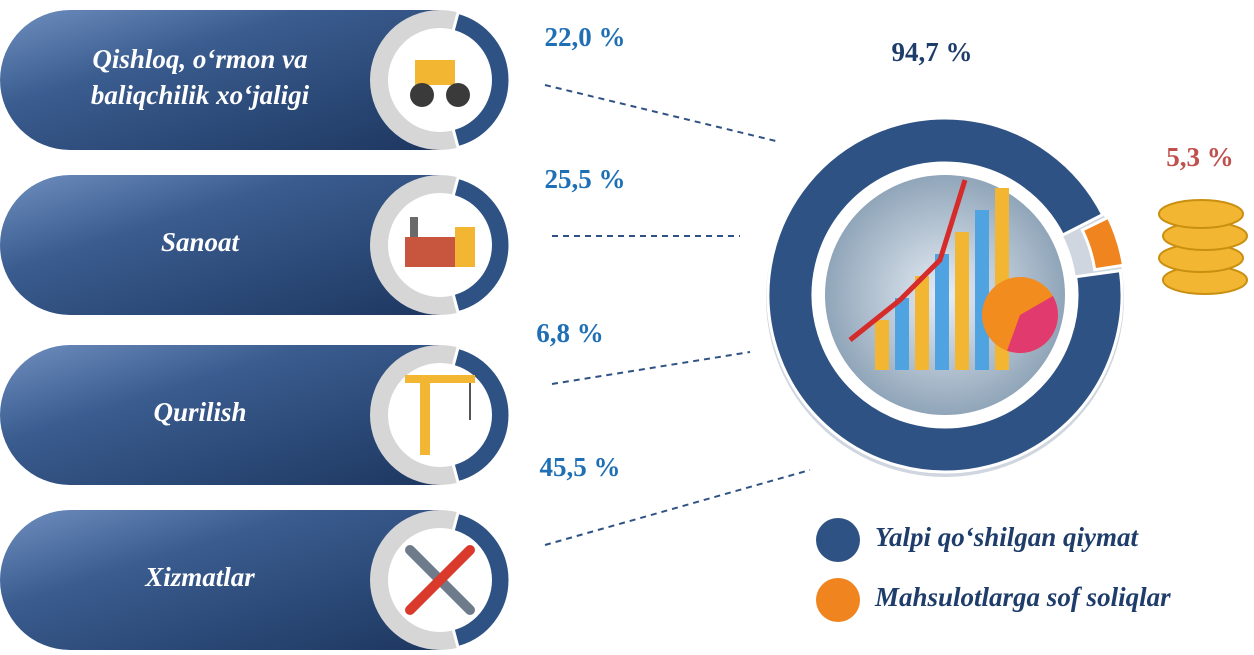  What do you see at coordinates (1022, 597) in the screenshot?
I see `legend-label: Mahsulotlarga sof soliqlar` at bounding box center [1022, 597].